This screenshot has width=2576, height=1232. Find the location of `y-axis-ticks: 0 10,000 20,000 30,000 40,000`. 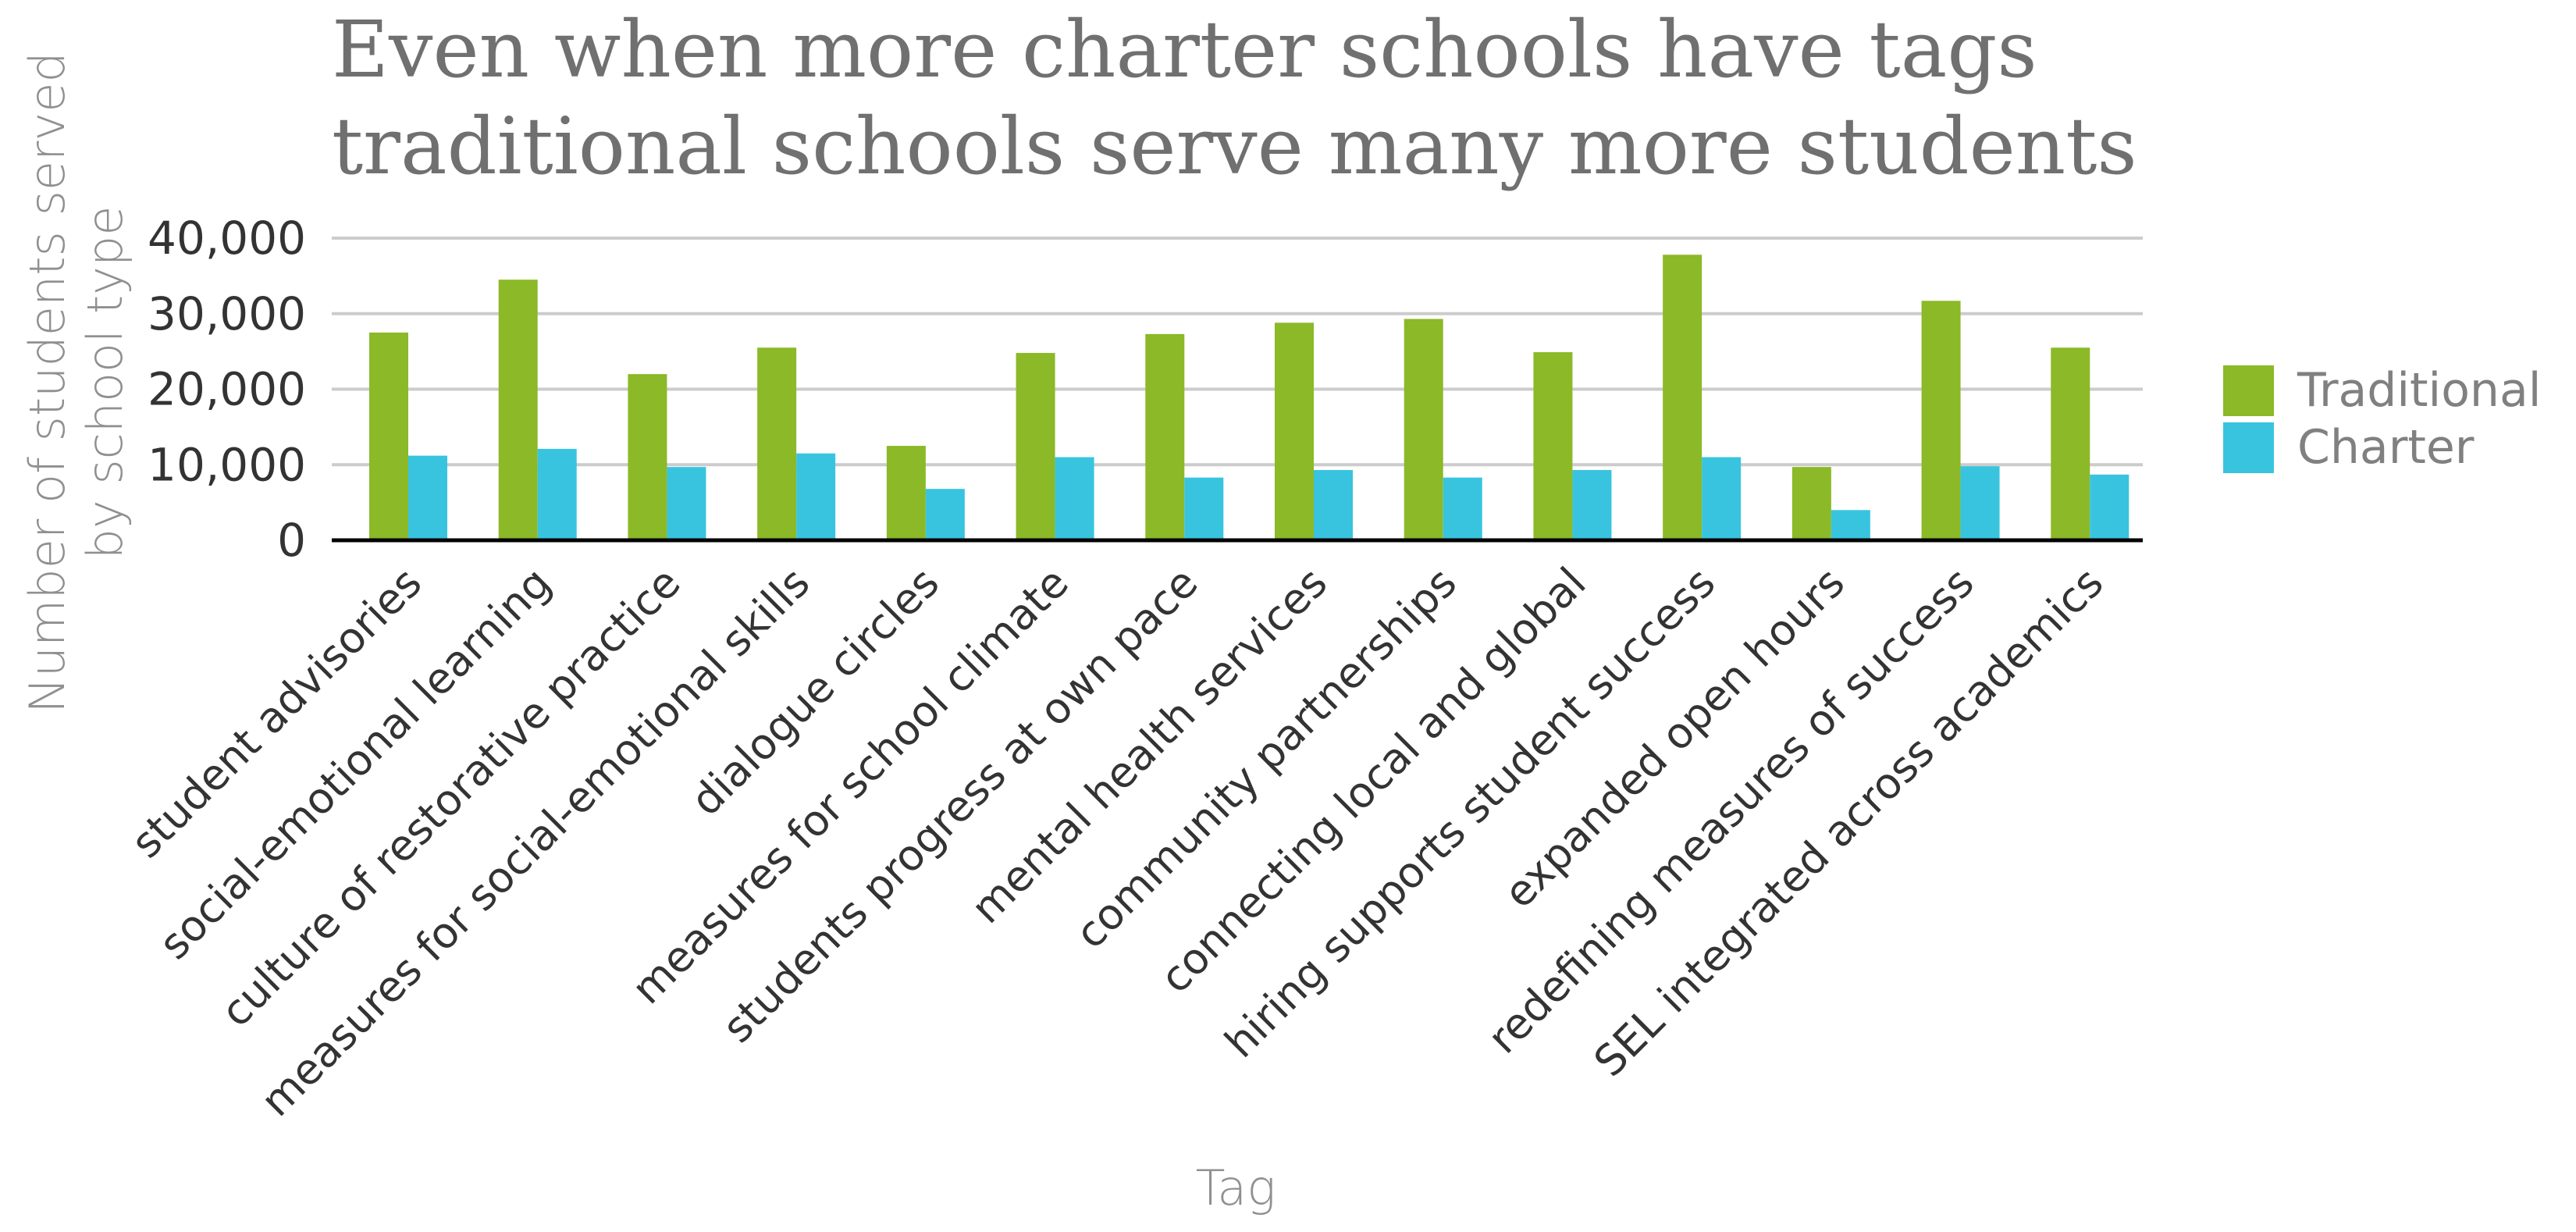

y-axis-ticks: 0 10,000 20,000 30,000 40,000 is located at coordinates (227, 389).